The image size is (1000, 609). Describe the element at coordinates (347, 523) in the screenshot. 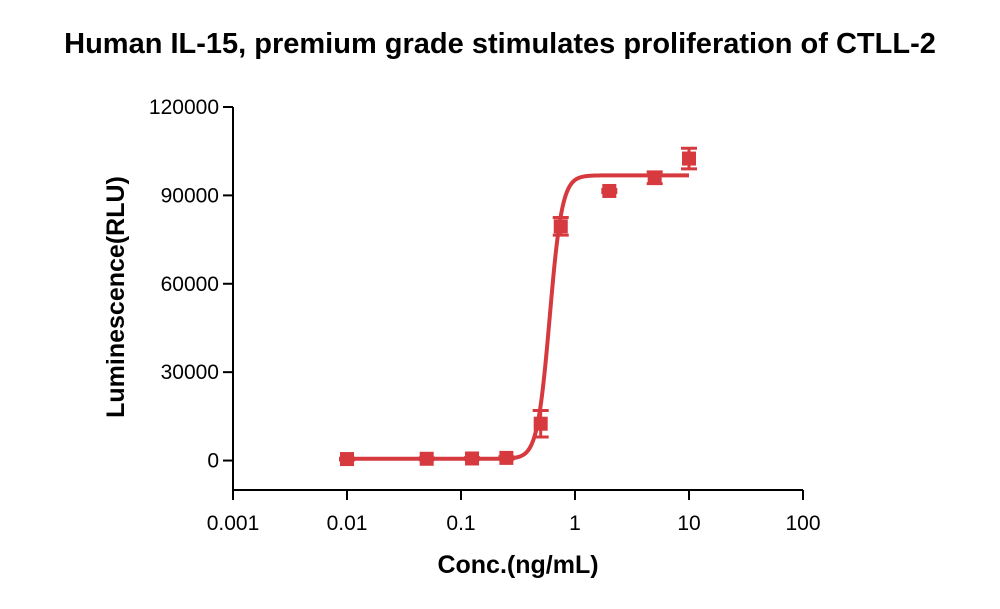

I see `x-tick-label: 0.01` at that location.